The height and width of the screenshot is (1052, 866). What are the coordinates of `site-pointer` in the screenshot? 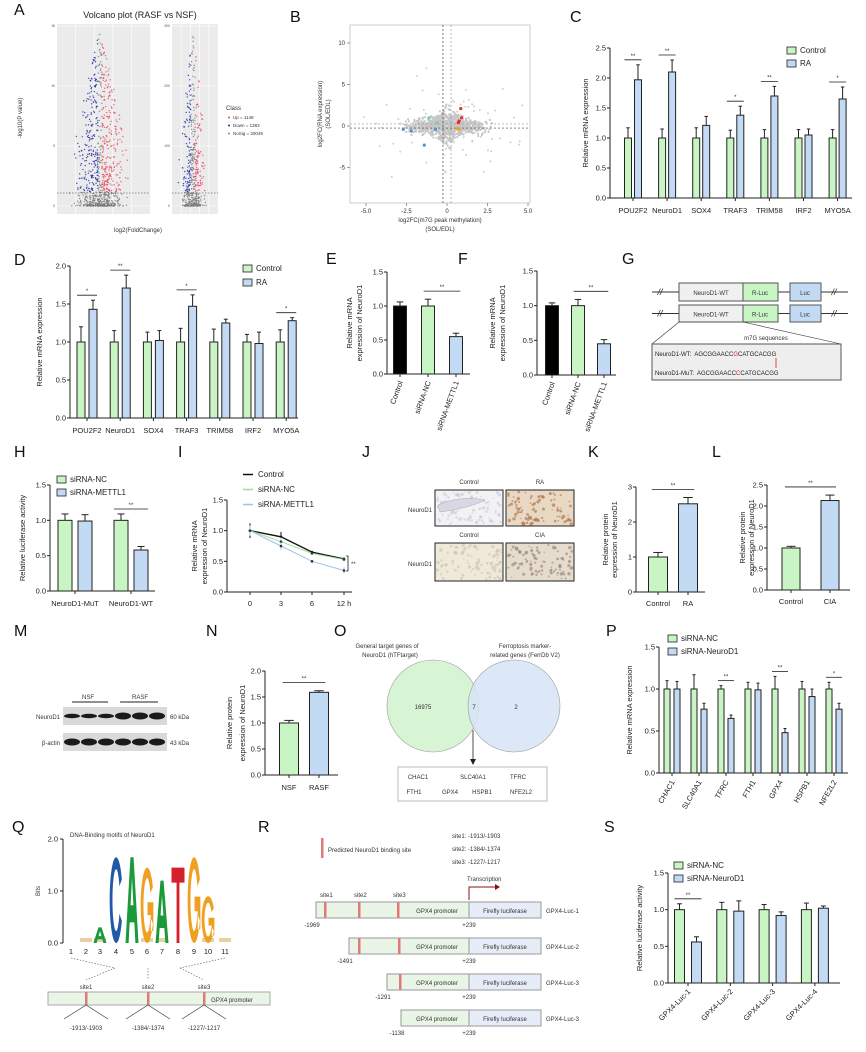 It's located at (204, 1012).